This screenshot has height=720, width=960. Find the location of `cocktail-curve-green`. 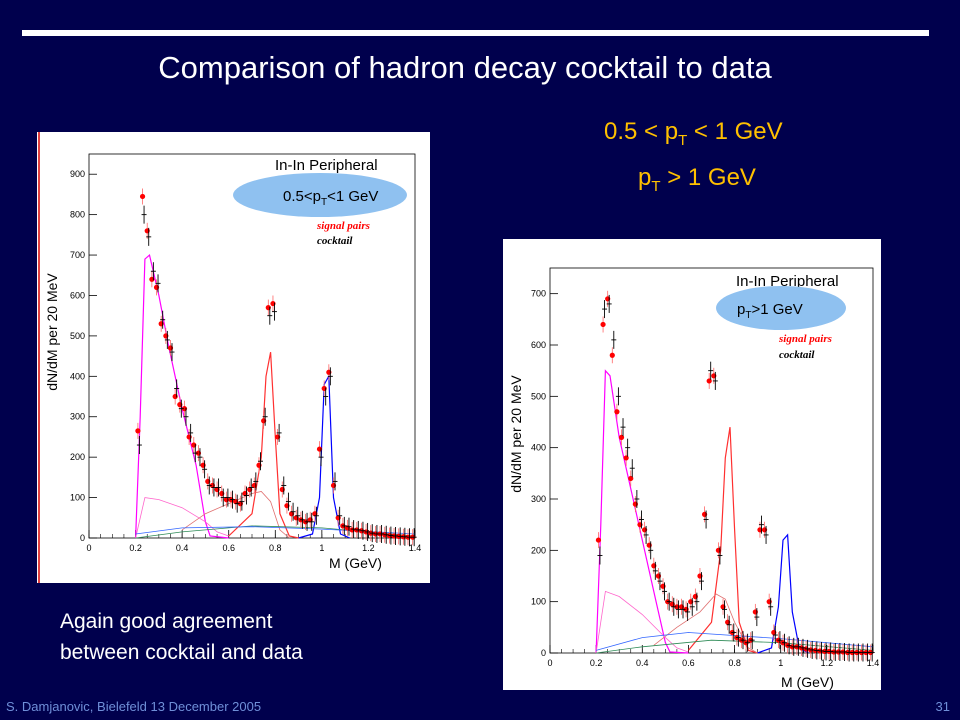

cocktail-curve-green is located at coordinates (735, 646).